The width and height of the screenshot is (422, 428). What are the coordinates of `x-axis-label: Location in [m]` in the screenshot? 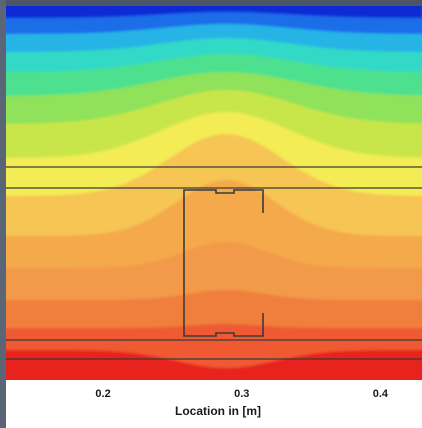 It's located at (218, 411).